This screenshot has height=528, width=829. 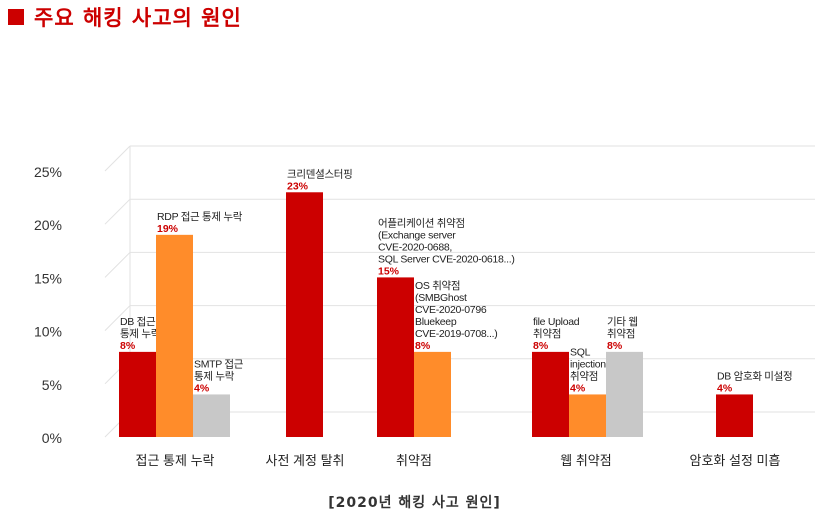 I want to click on y-tick-label: 25%, so click(x=48, y=172).